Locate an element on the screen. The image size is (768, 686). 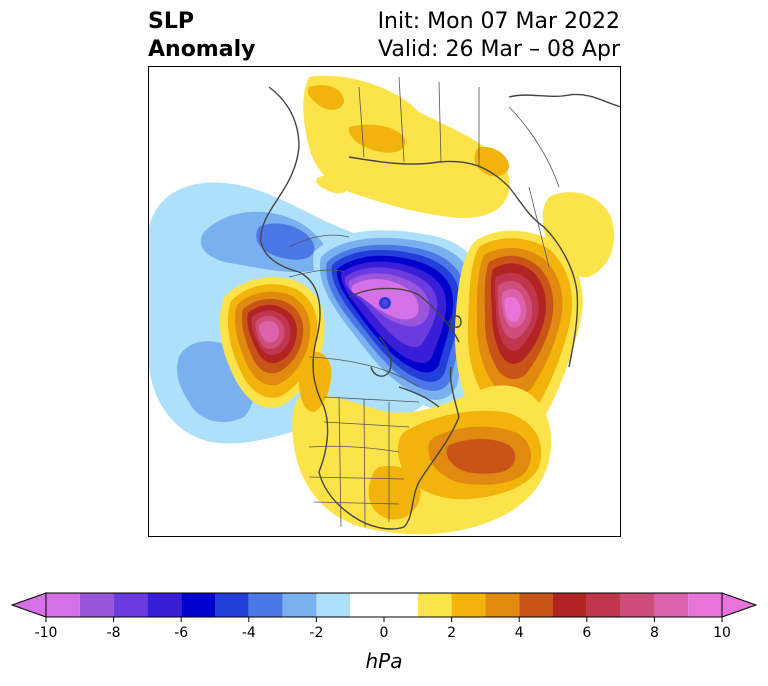
colorbar: -10 -8 -6 -4 -2 0 2 4 6 8 10 hPa is located at coordinates (384, 632).